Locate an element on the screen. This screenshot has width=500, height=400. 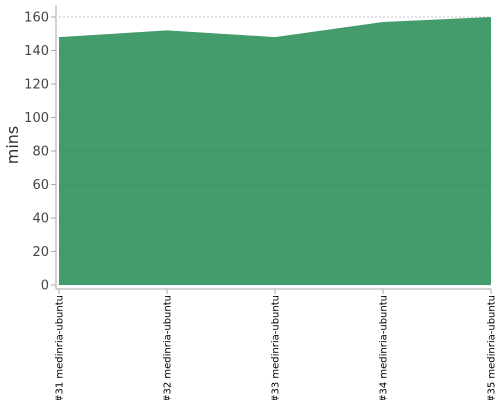
x-tick-label: #33 medinria-ubuntu is located at coordinates (276, 347).